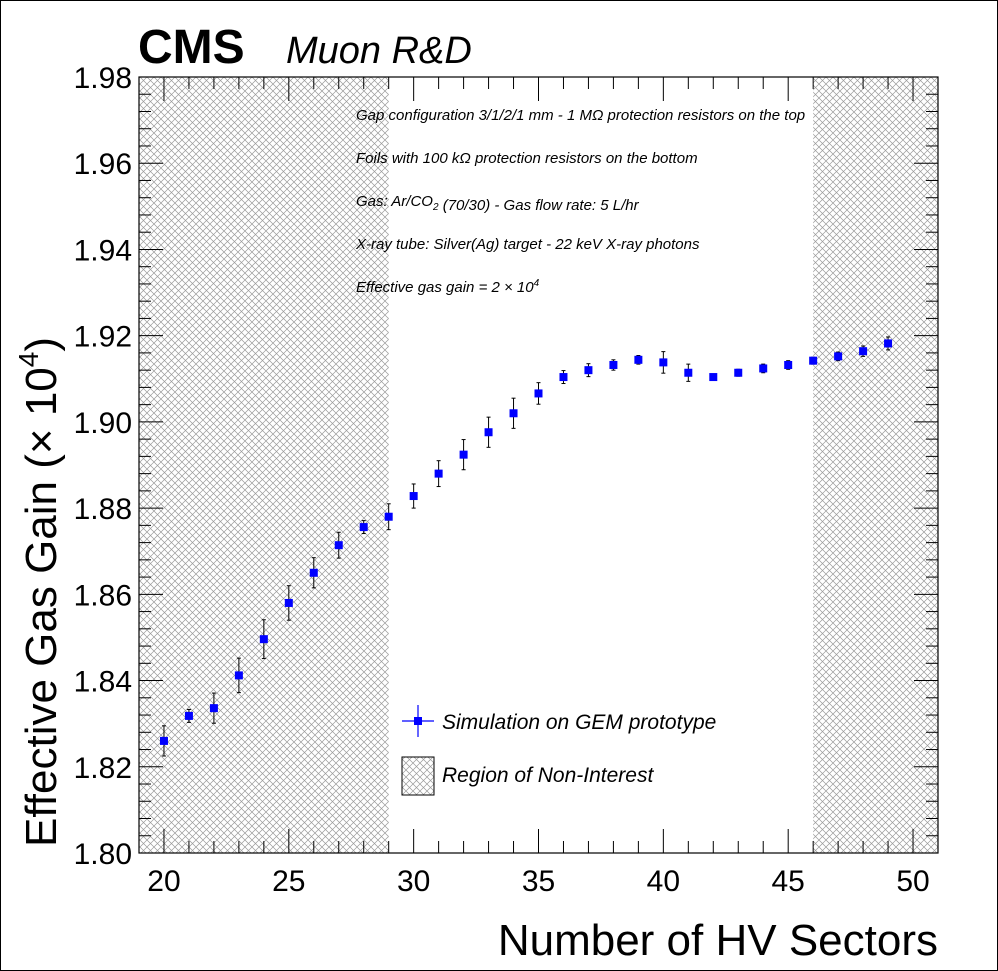 The height and width of the screenshot is (971, 998). I want to click on y-axis-title-close: ), so click(41, 344).